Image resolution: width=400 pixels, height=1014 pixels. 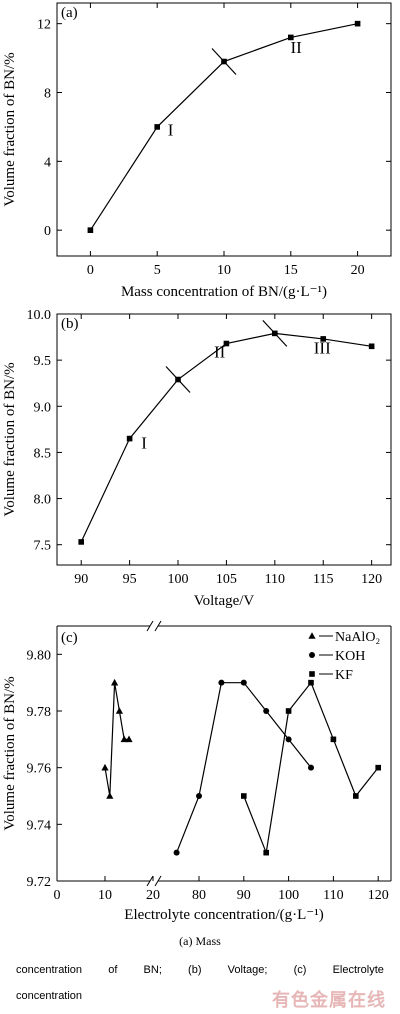 What do you see at coordinates (223, 127) in the screenshot?
I see `series-line` at bounding box center [223, 127].